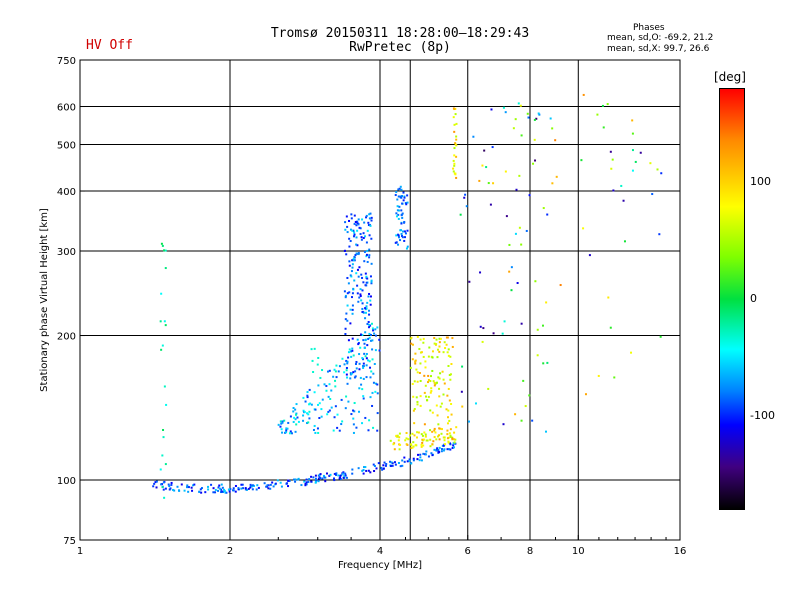 The height and width of the screenshot is (600, 800). Describe the element at coordinates (468, 551) in the screenshot. I see `x-tick-label: 6` at that location.